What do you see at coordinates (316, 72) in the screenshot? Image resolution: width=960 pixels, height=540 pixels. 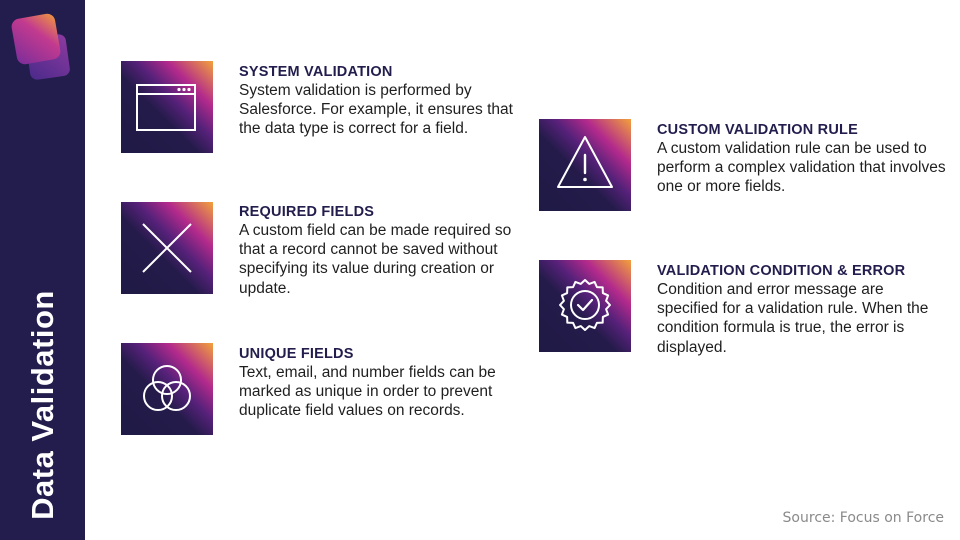 I see `item-heading: SYSTEM VALIDATION` at bounding box center [316, 72].